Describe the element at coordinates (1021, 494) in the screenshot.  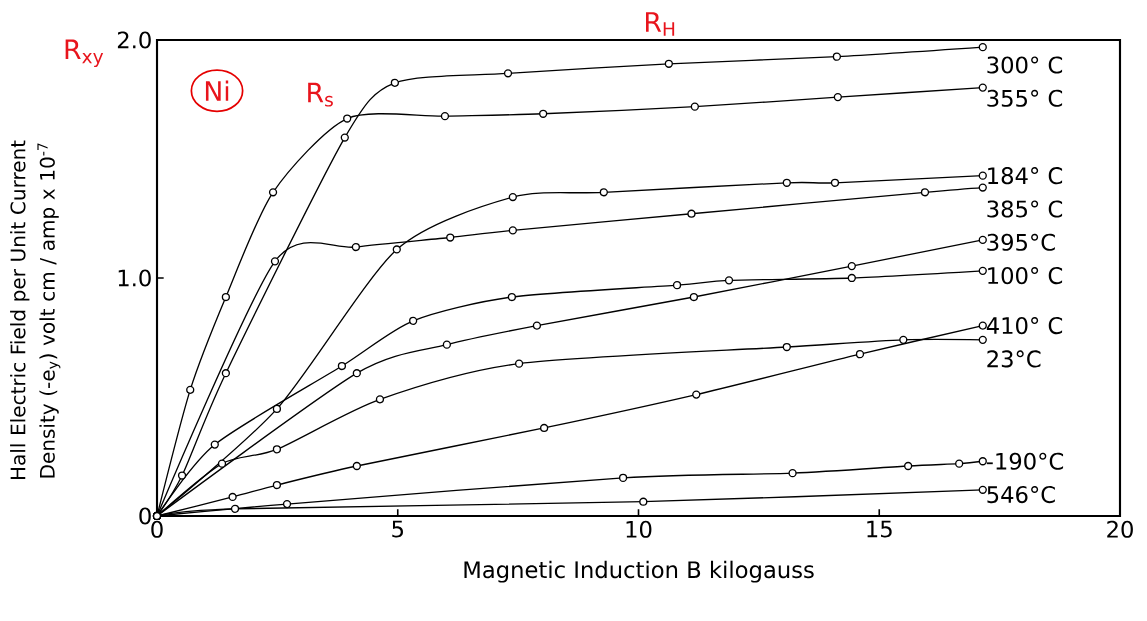
I see `series-label: 546°C` at that location.